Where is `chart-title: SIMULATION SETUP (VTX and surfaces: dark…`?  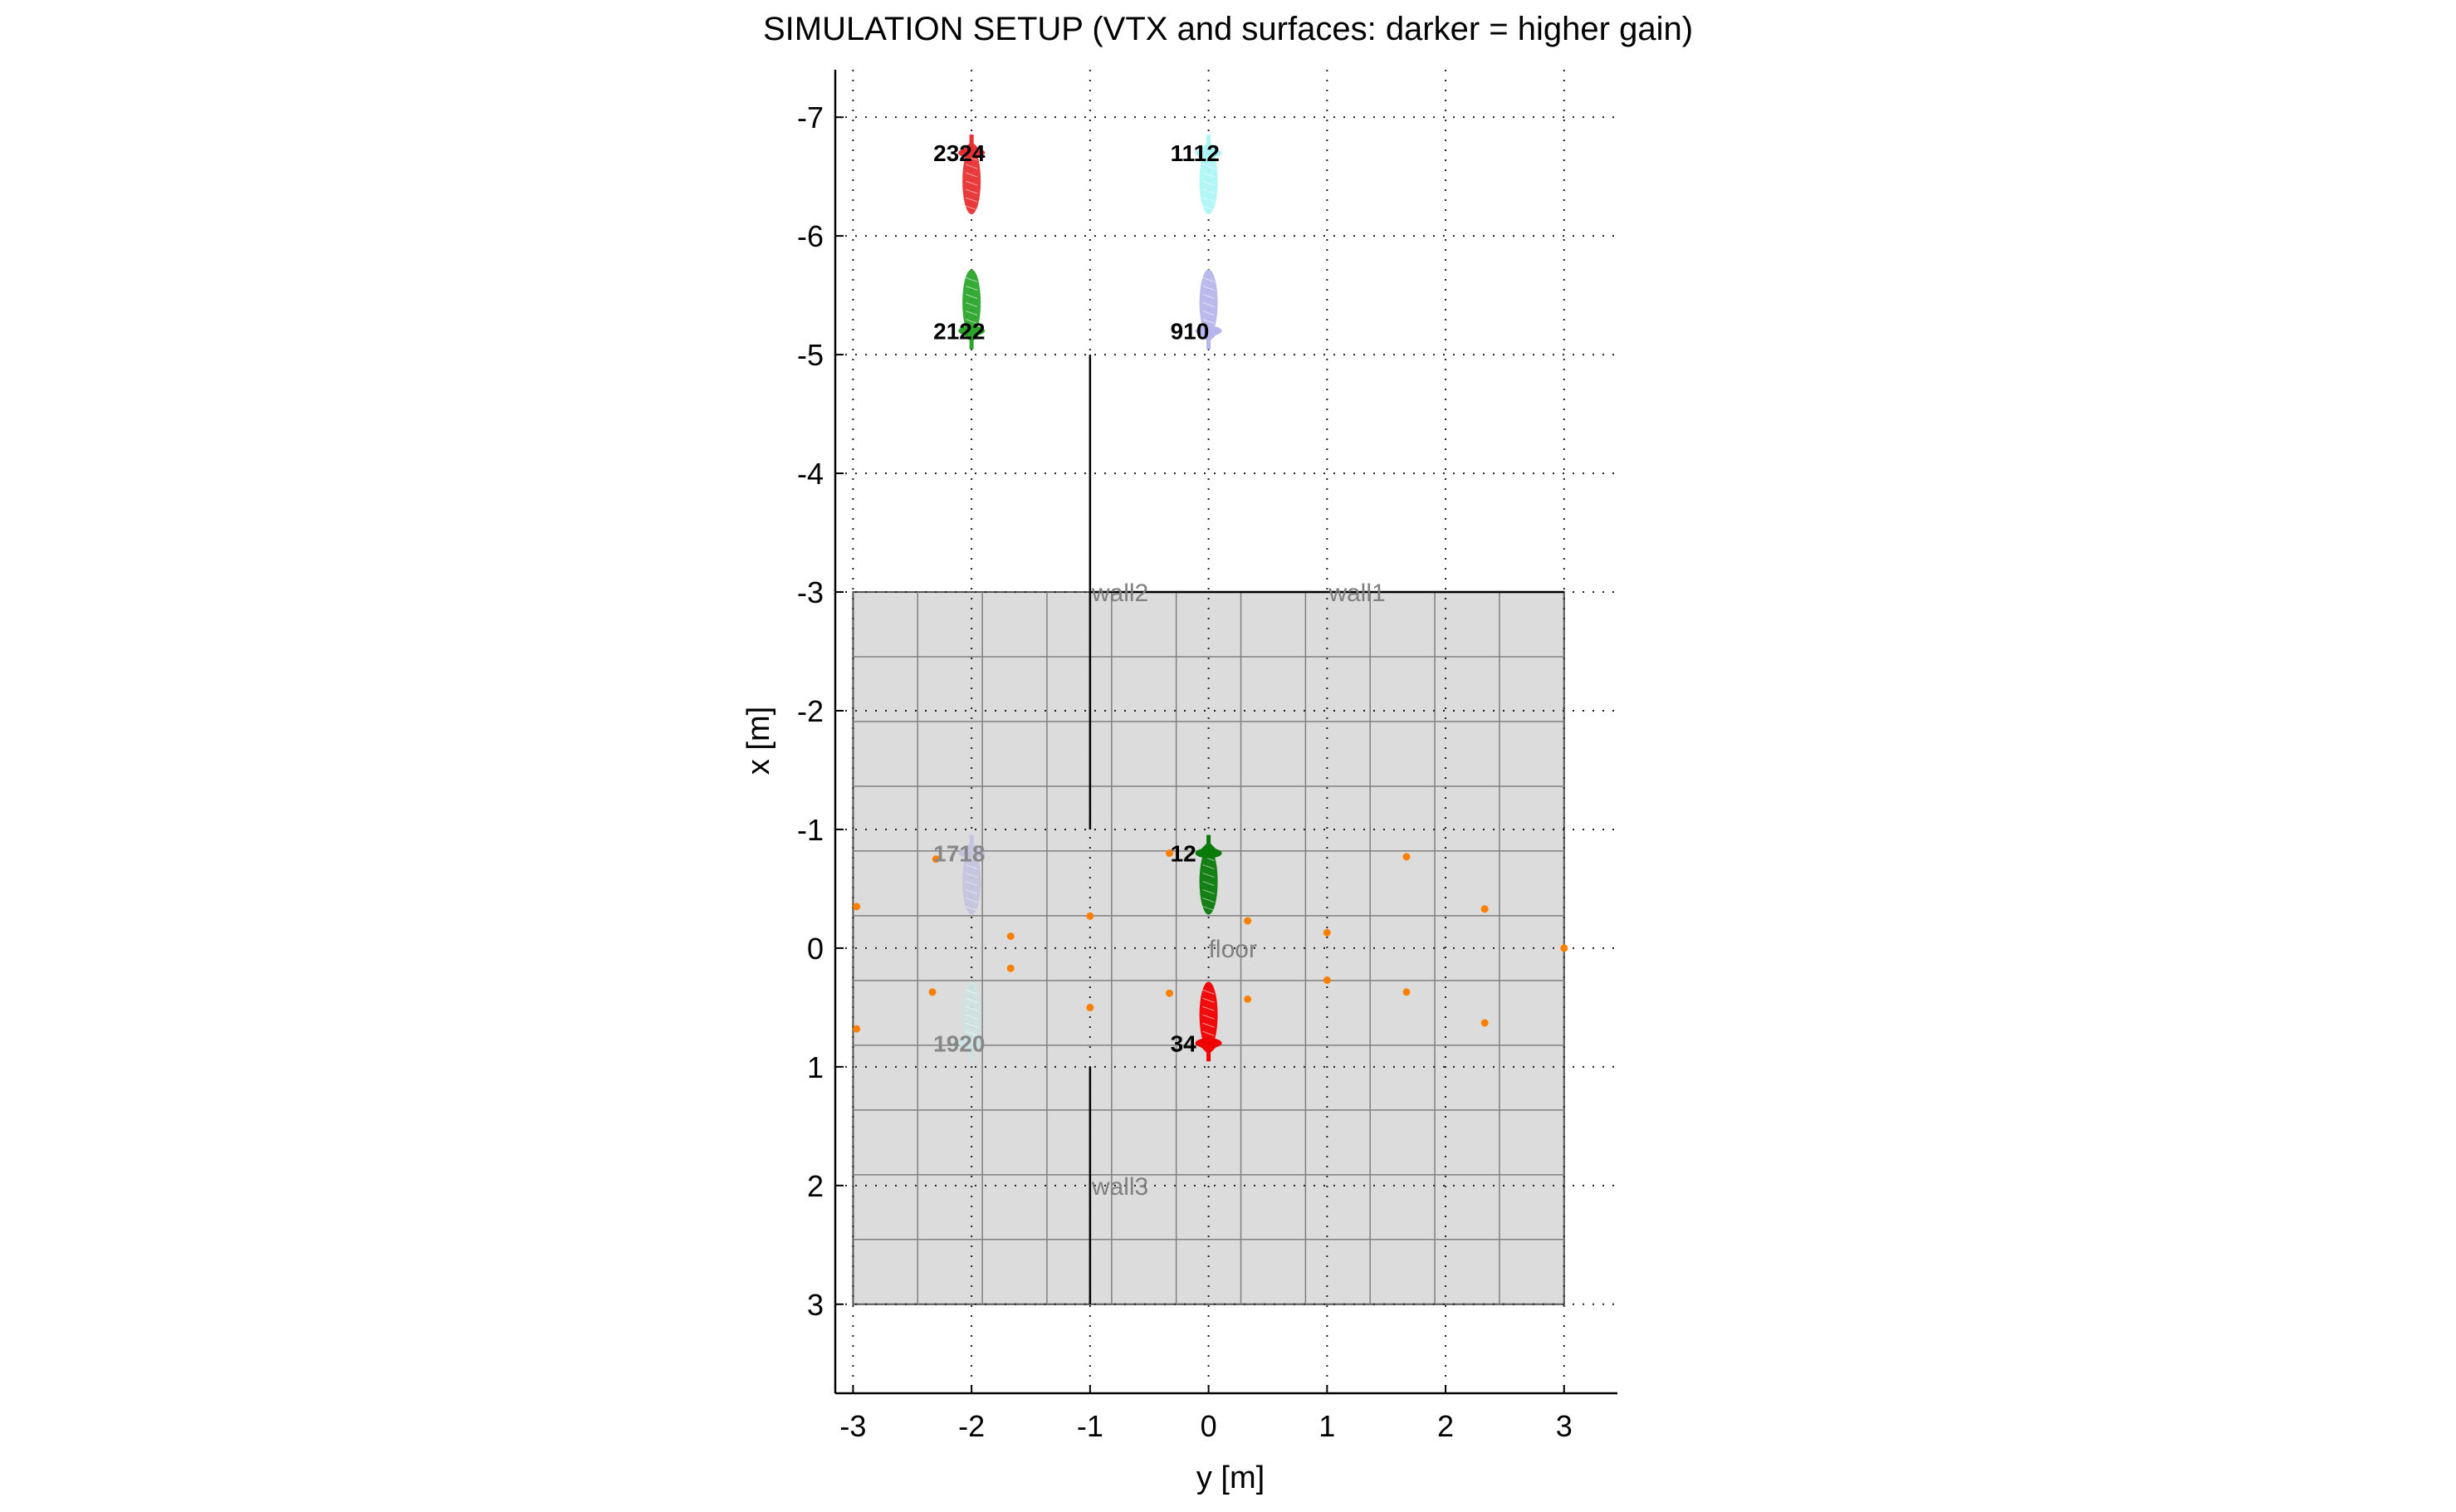 chart-title: SIMULATION SETUP (VTX and surfaces: dark… is located at coordinates (1228, 29).